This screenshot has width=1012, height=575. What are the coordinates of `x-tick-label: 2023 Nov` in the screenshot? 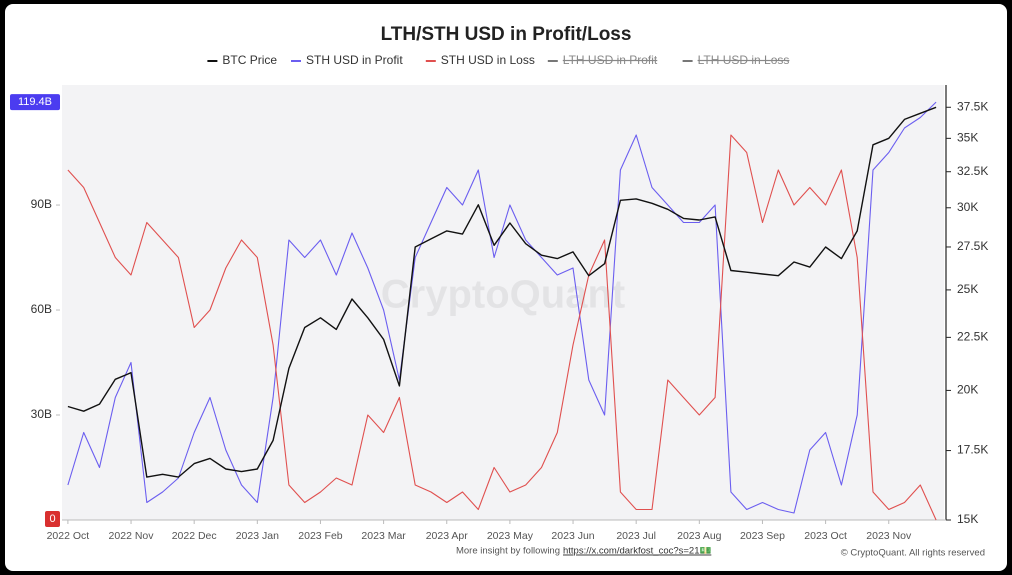 It's located at (889, 536).